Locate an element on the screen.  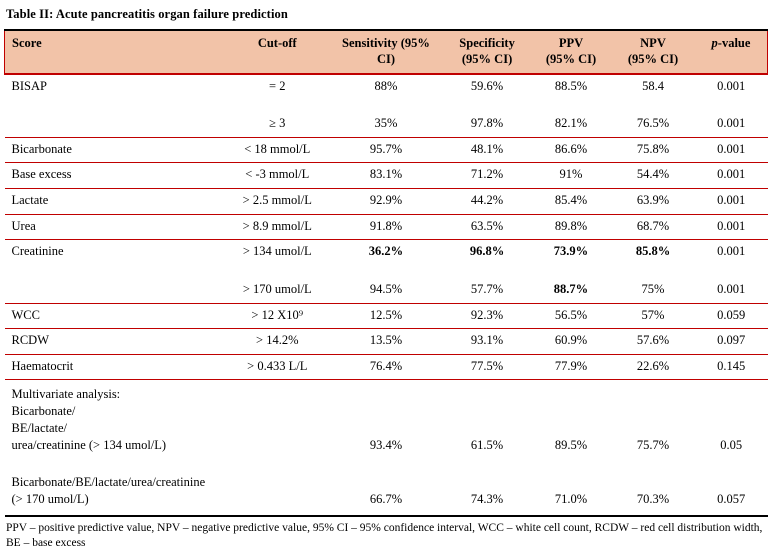
cell-sensitivity: 95.7% is located at coordinates (386, 150).